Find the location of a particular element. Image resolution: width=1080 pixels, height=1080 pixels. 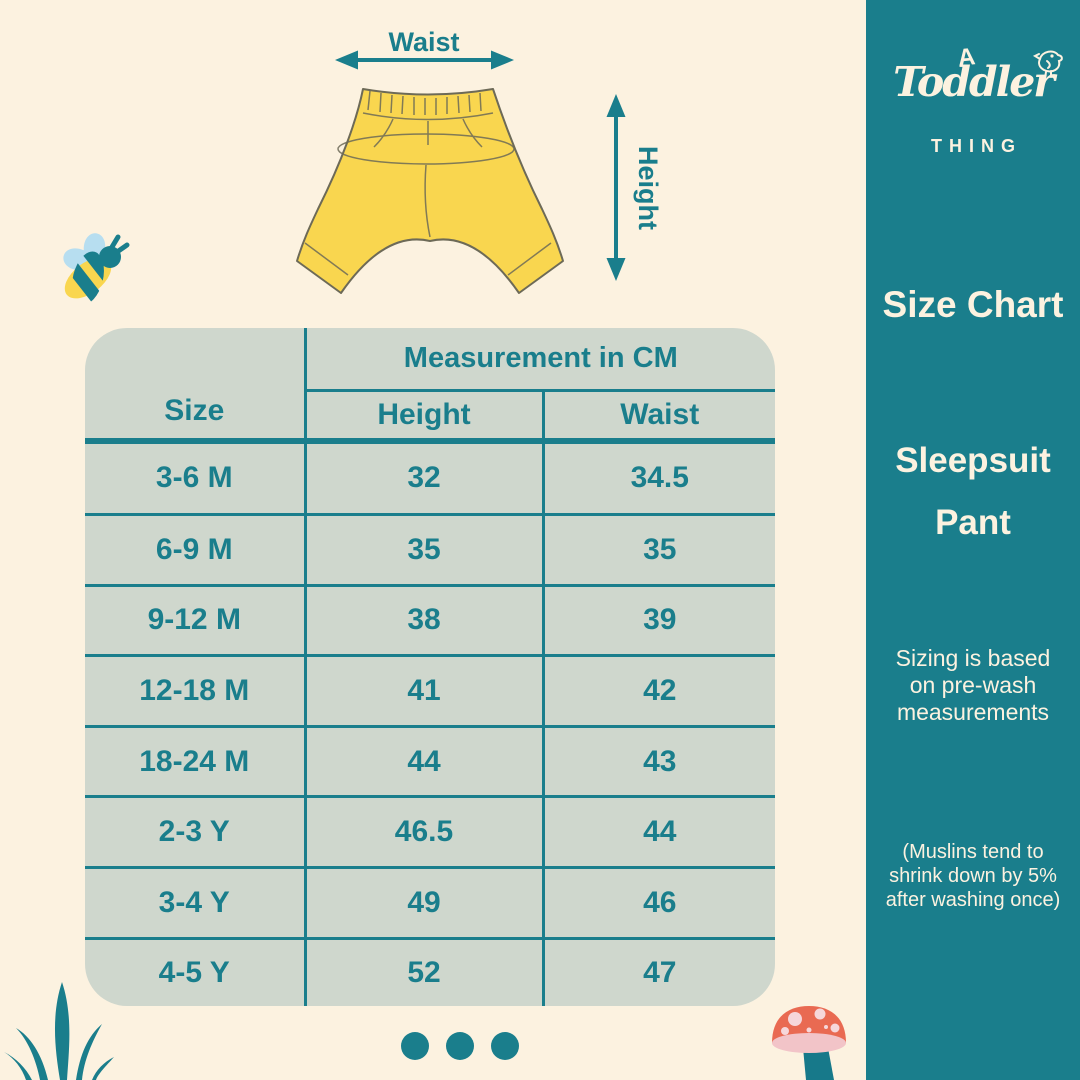

height-cell: 35 is located at coordinates (424, 549).